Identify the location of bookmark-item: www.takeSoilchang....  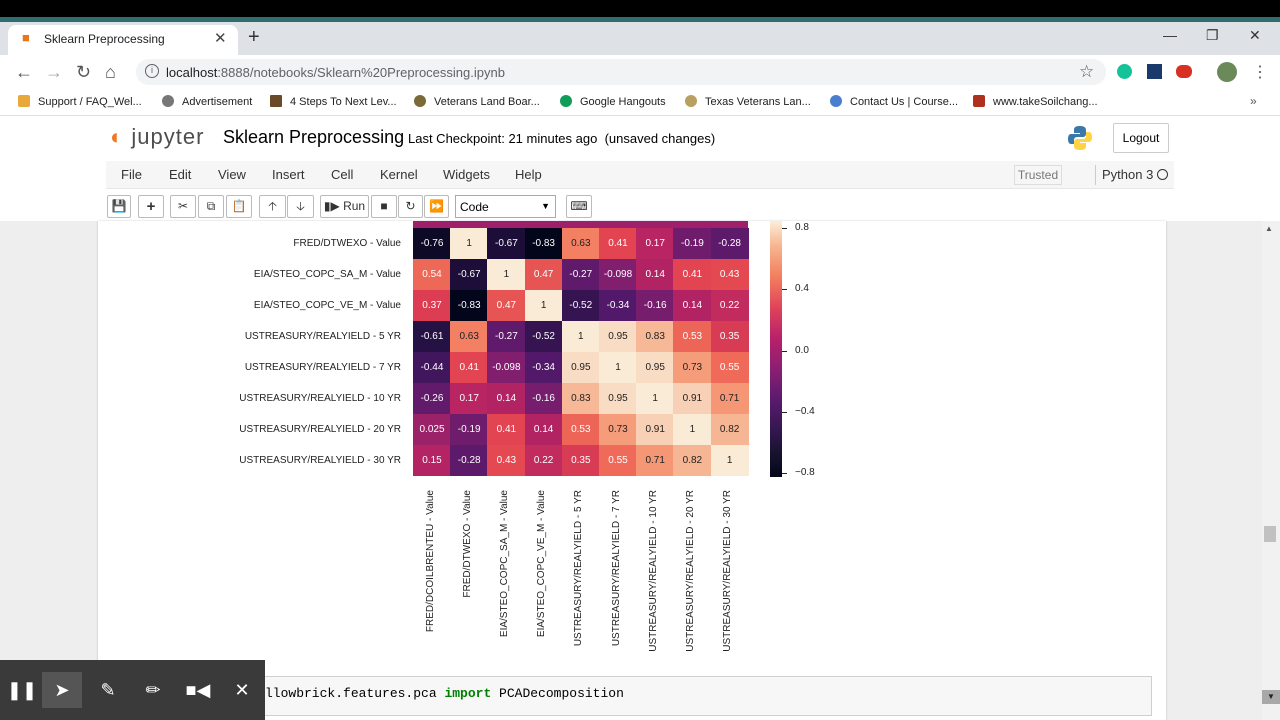
(1035, 101).